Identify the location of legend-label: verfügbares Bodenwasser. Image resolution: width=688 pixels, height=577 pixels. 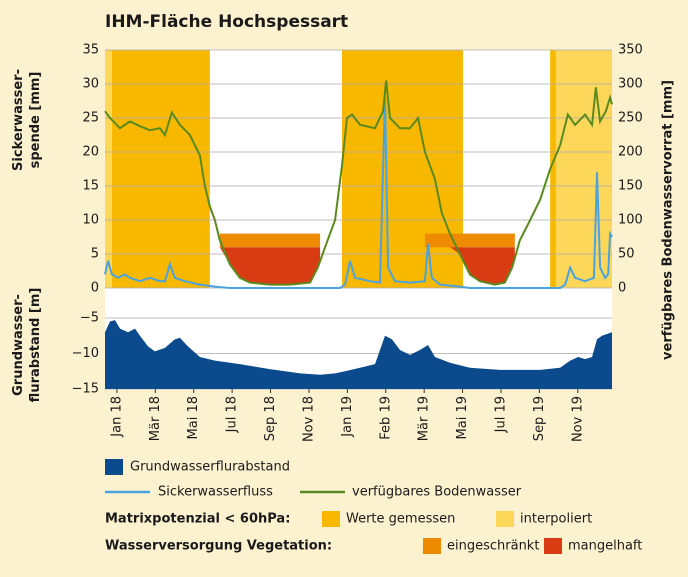
(437, 492).